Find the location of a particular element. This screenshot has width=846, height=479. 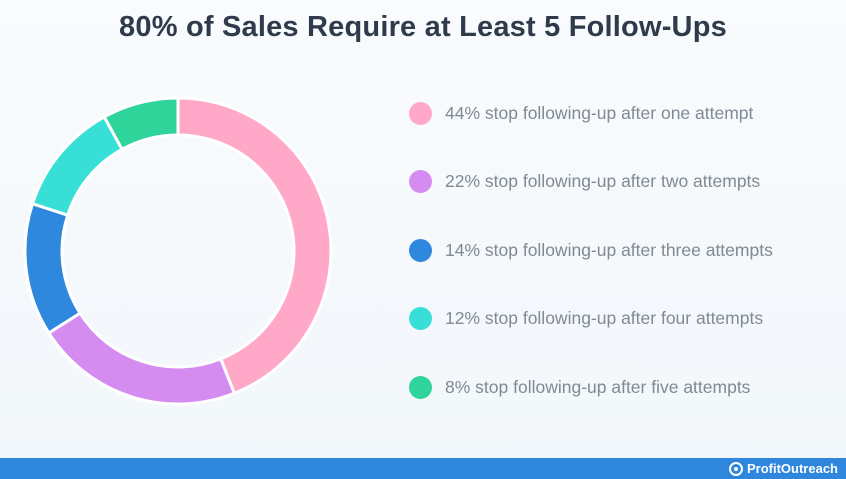

brand-logo: ProfitOutreach is located at coordinates (783, 468).